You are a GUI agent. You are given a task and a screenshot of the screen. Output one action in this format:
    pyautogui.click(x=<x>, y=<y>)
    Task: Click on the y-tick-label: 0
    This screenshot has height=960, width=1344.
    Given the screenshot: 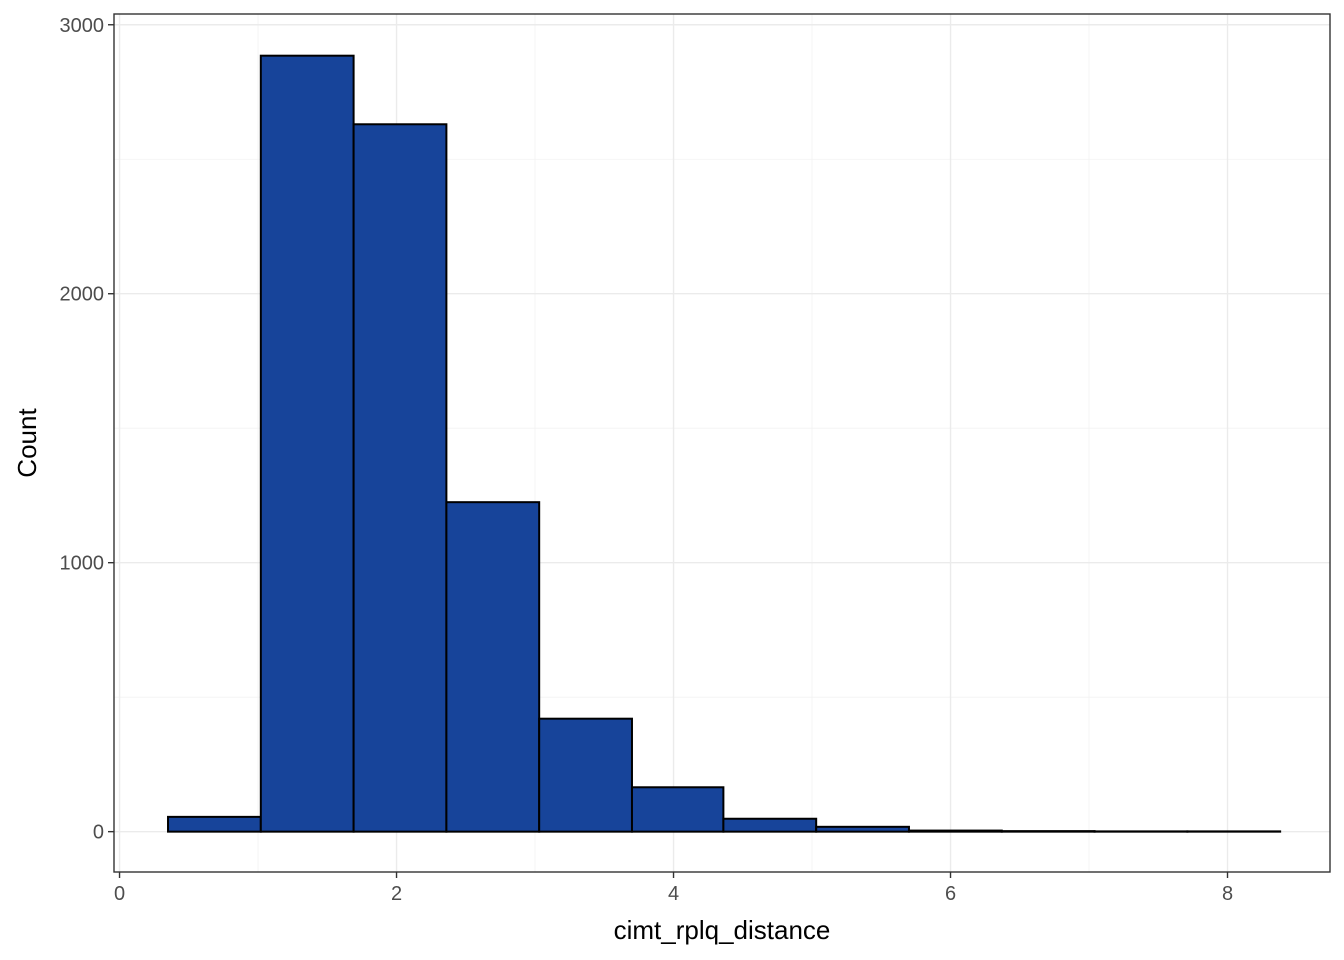 What is the action you would take?
    pyautogui.click(x=98, y=833)
    